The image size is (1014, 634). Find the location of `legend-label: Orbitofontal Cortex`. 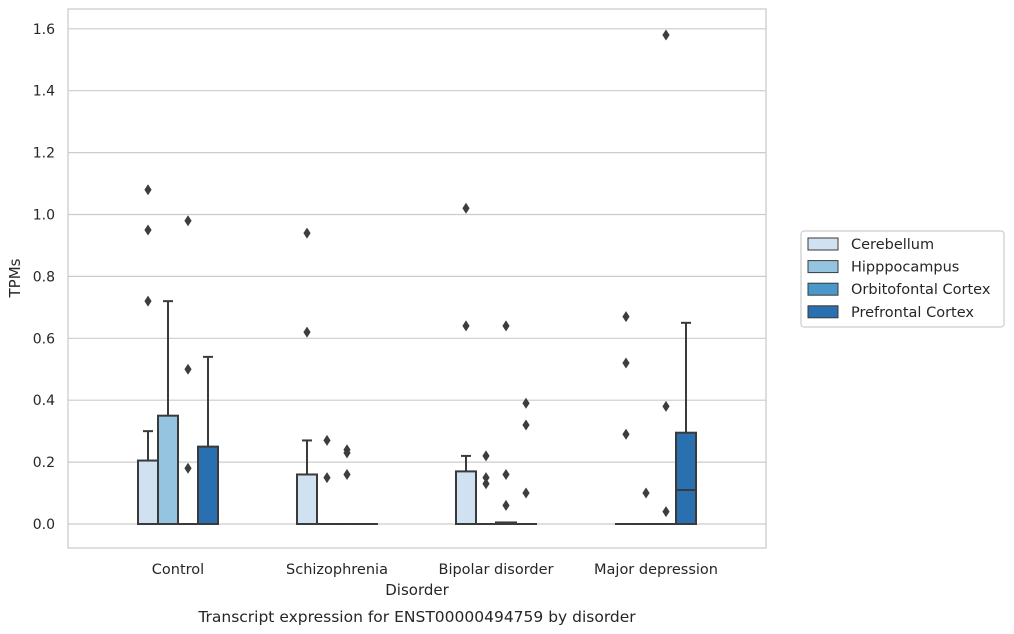

legend-label: Orbitofontal Cortex is located at coordinates (921, 290).